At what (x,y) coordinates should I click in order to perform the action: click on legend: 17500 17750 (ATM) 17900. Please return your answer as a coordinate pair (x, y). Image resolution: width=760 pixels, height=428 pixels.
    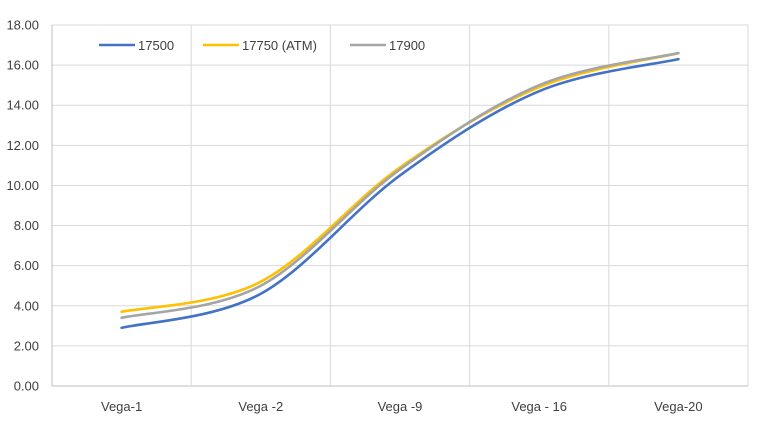
    Looking at the image, I should click on (262, 45).